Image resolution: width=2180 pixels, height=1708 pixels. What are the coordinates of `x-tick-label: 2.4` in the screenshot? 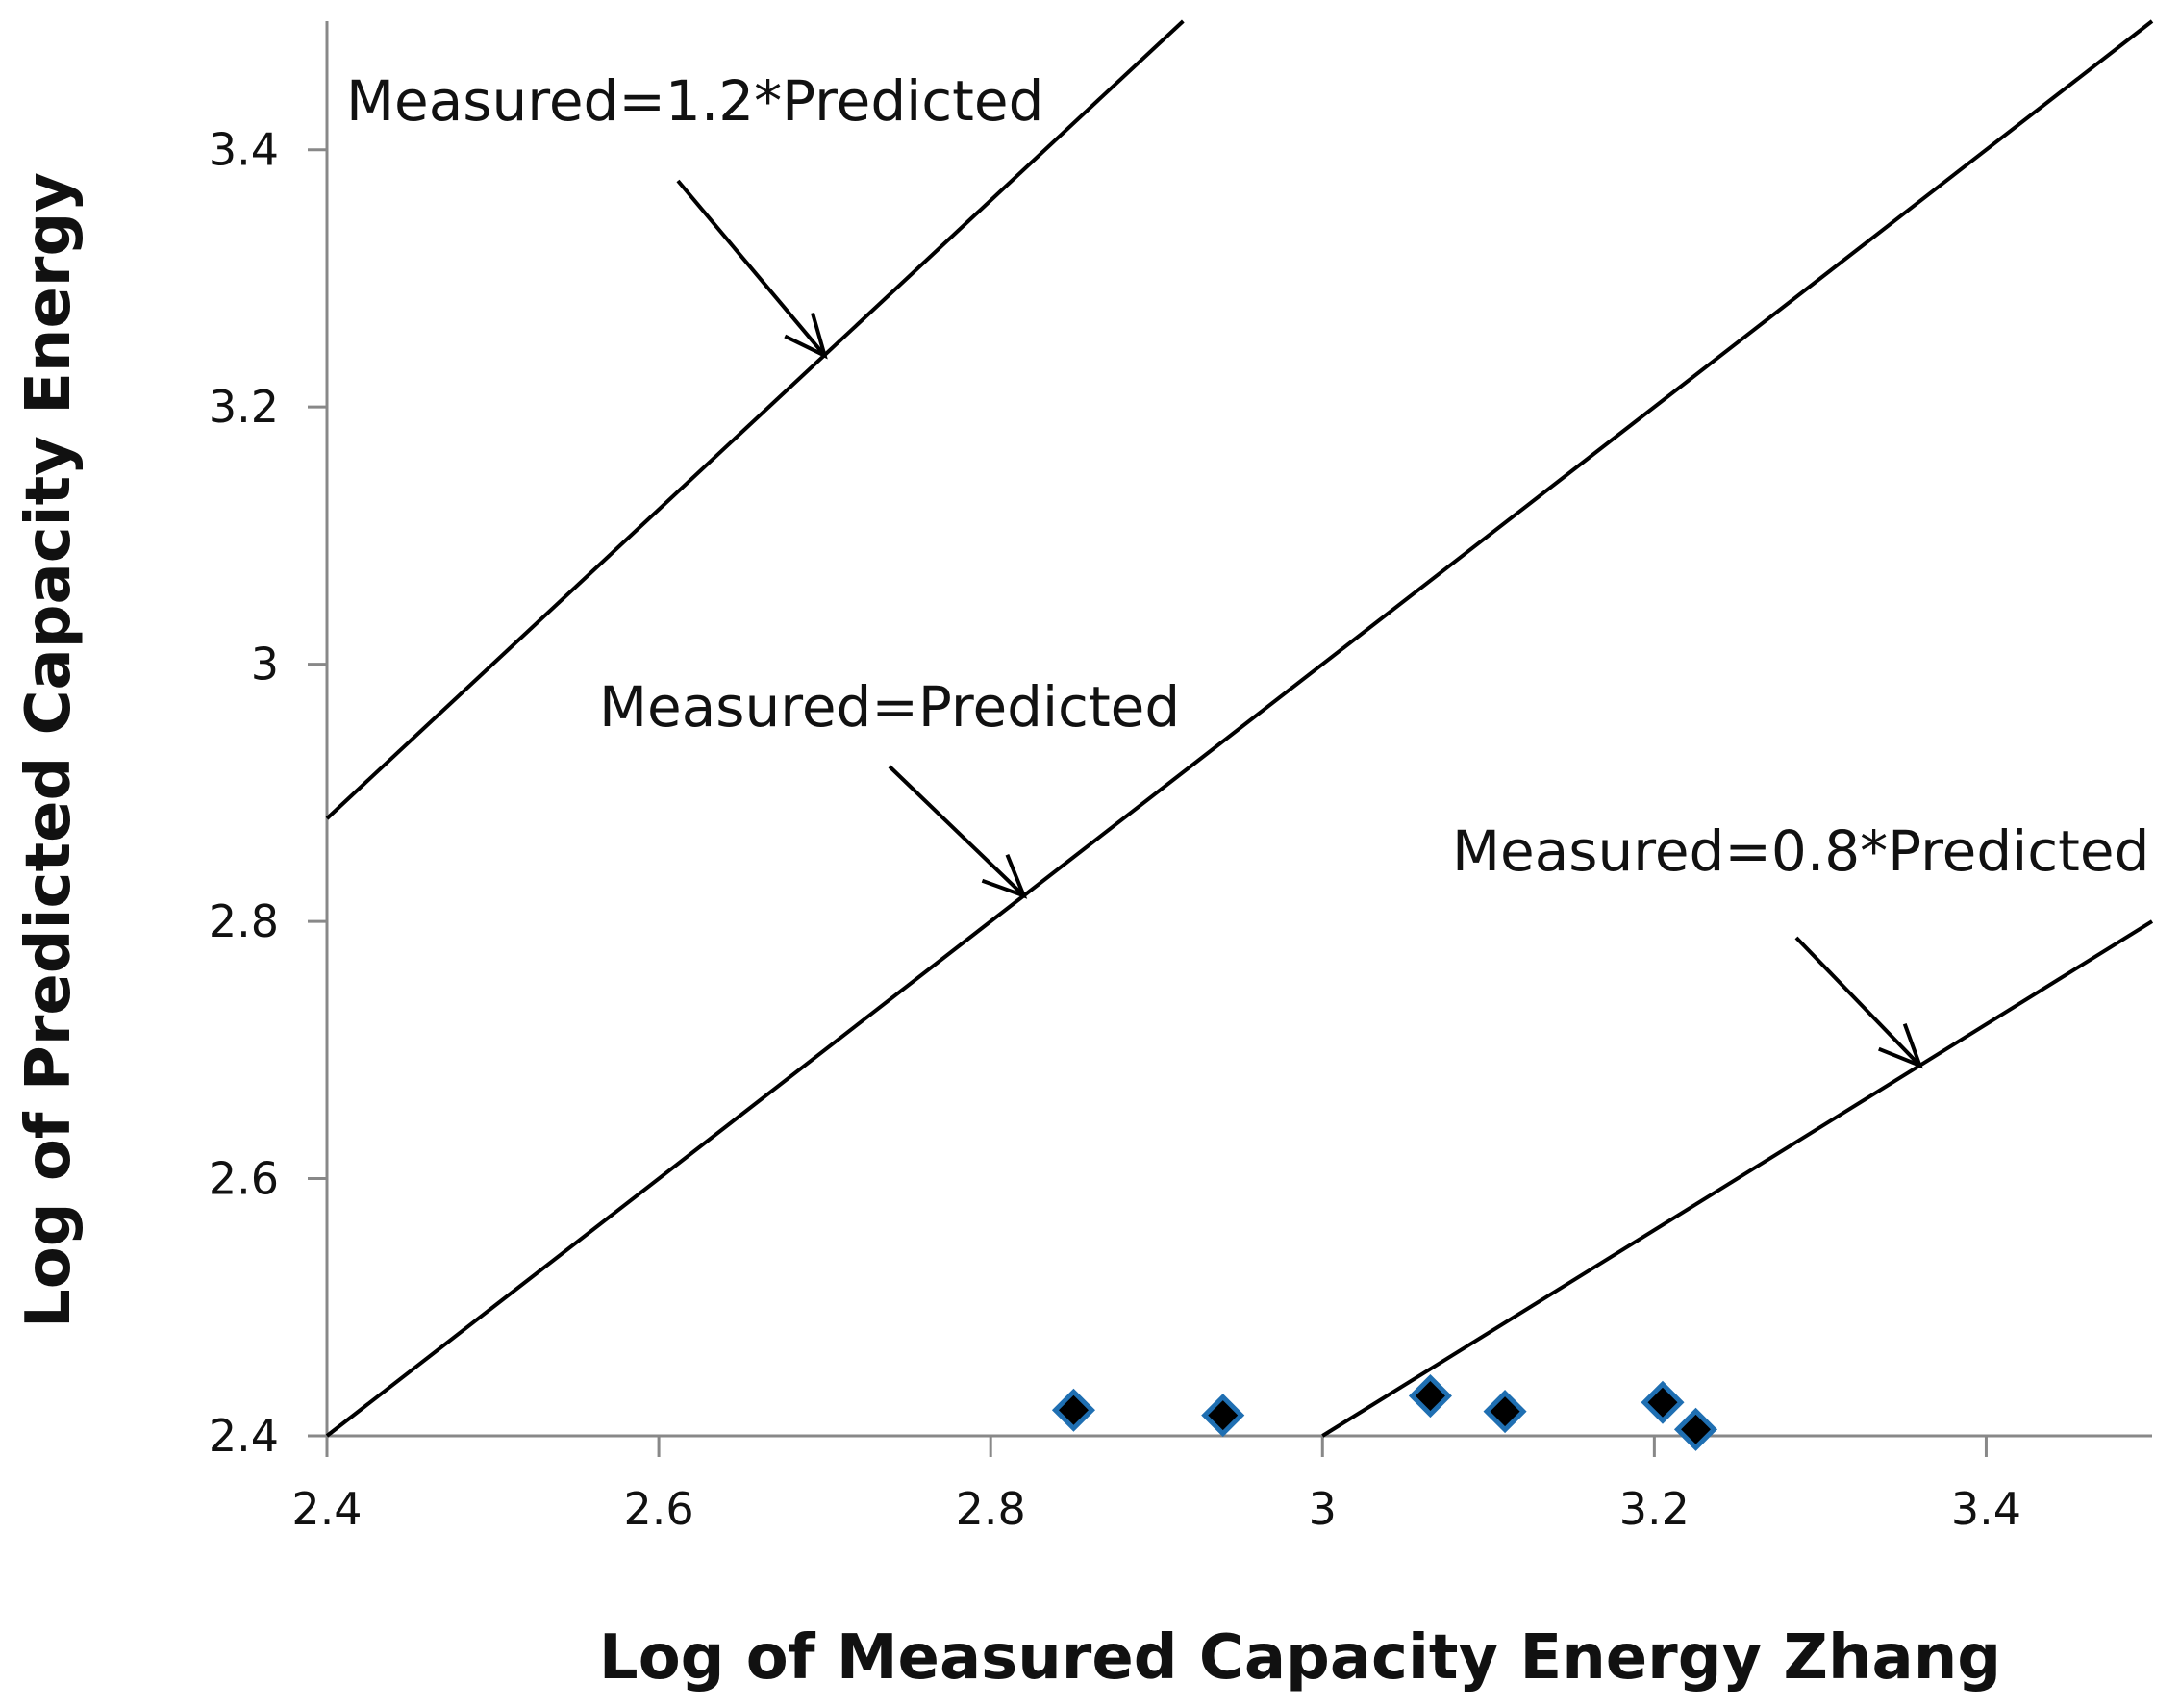 It's located at (326, 1509).